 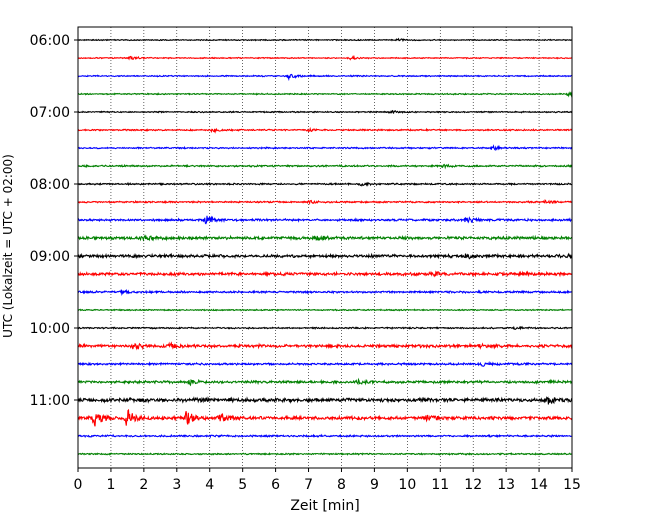 I want to click on y-tick-label-06:00: 06:00, so click(x=50, y=41).